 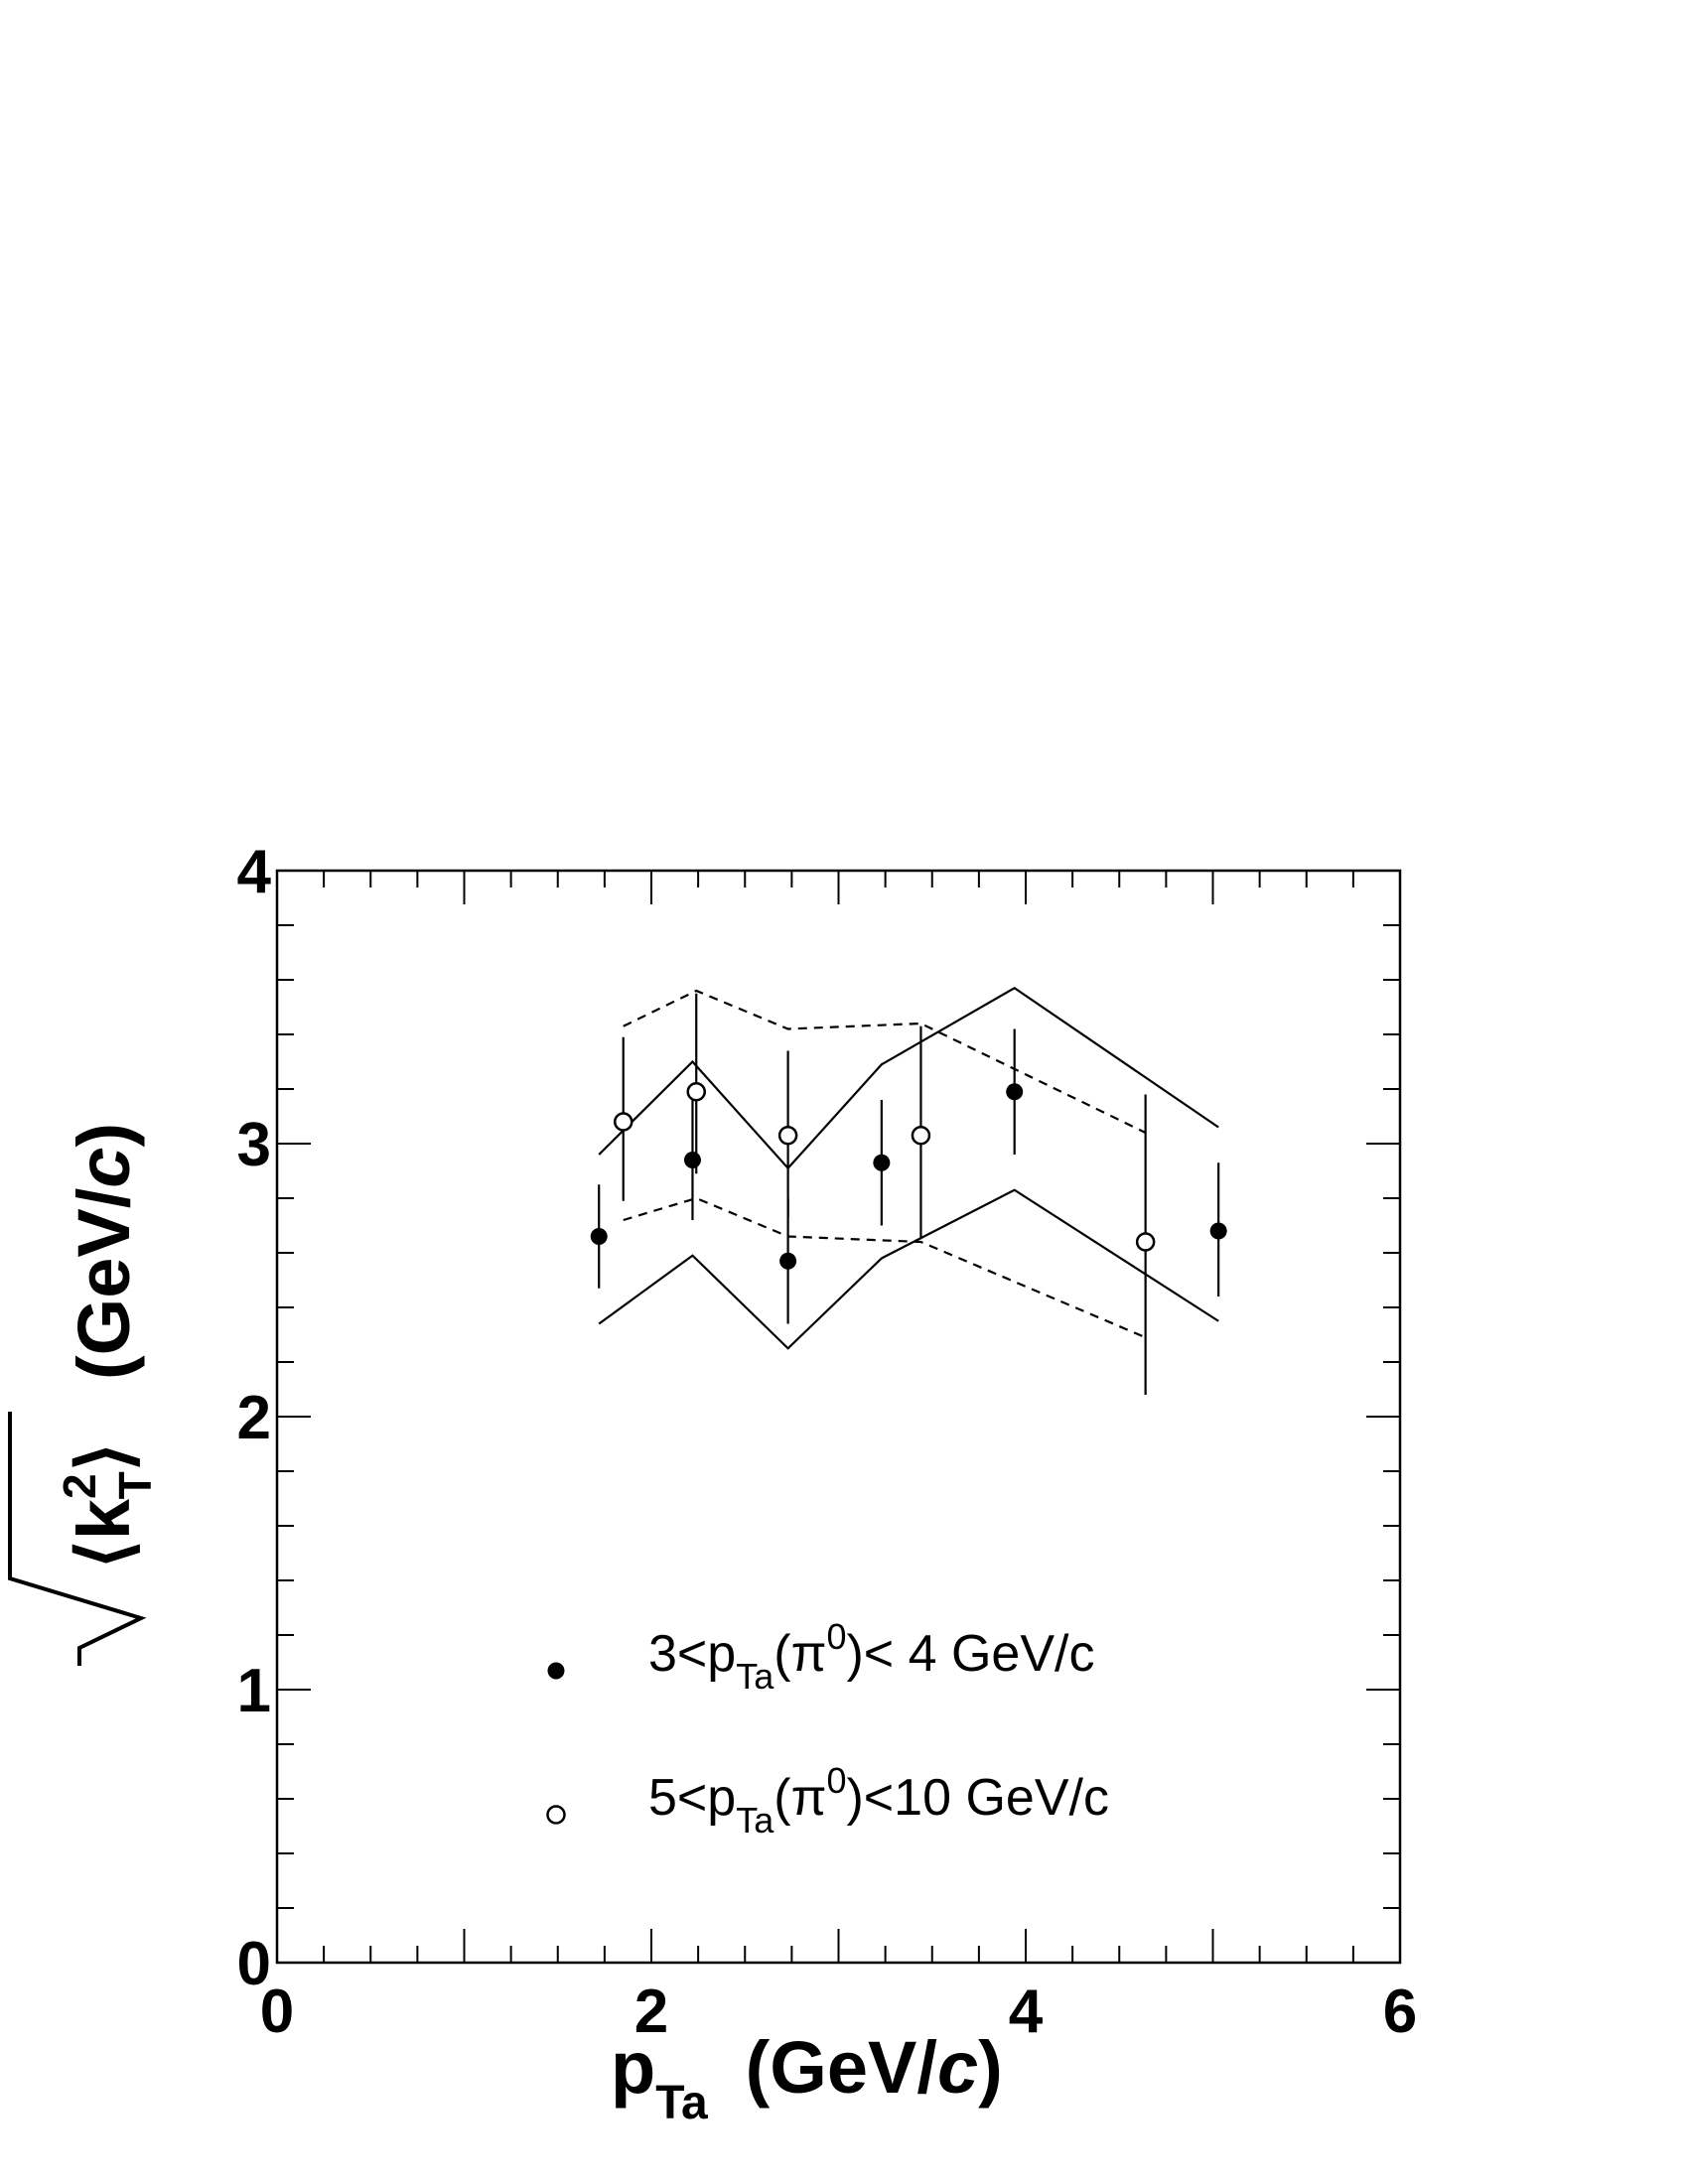 I want to click on y-tick-label: 4, so click(x=254, y=872).